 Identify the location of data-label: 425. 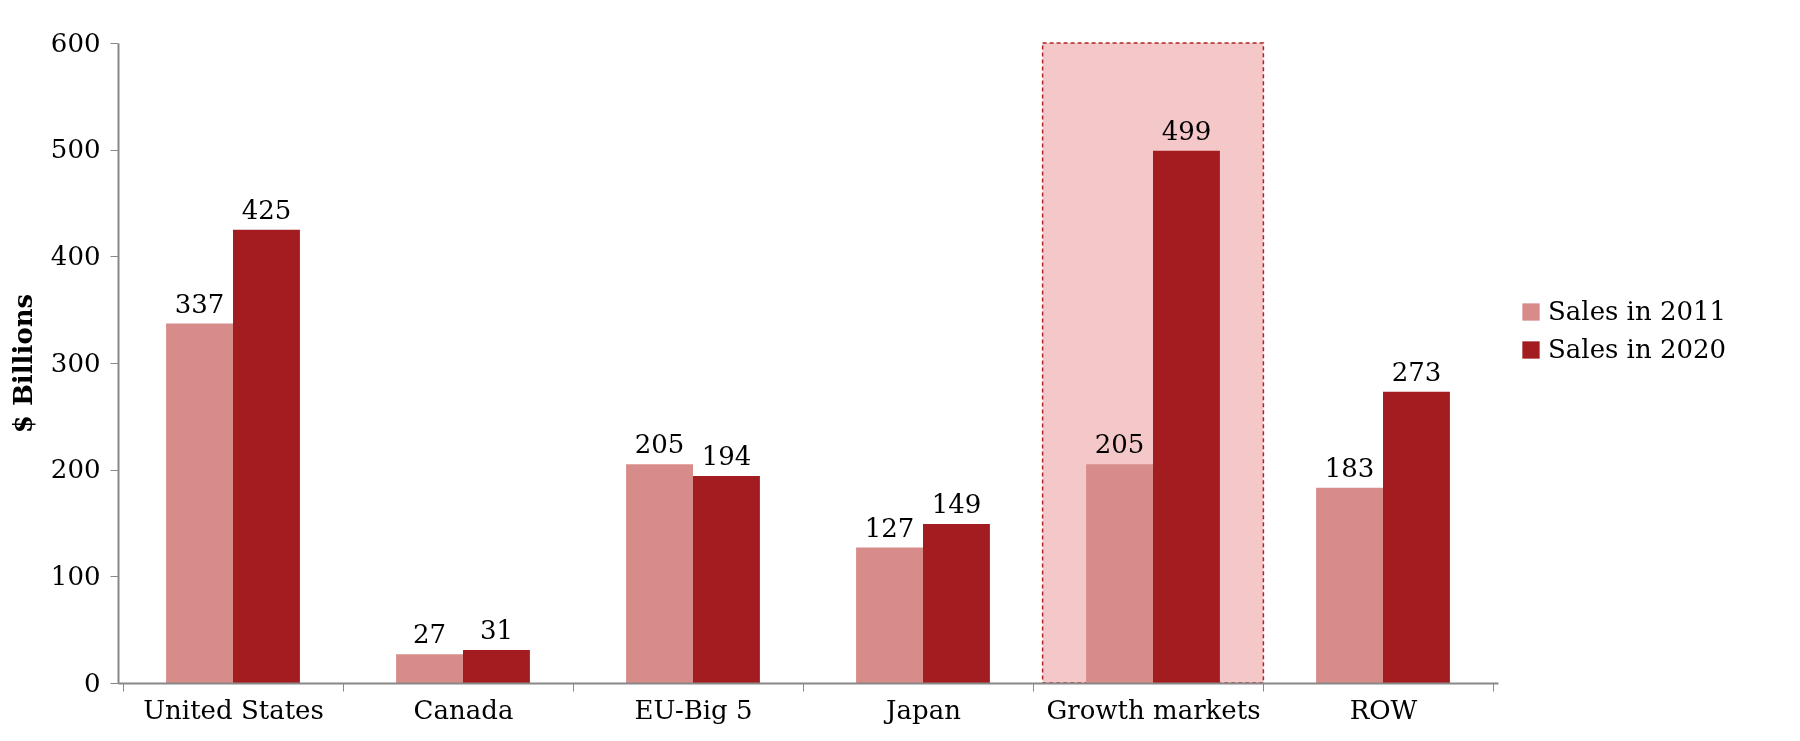
(266, 209).